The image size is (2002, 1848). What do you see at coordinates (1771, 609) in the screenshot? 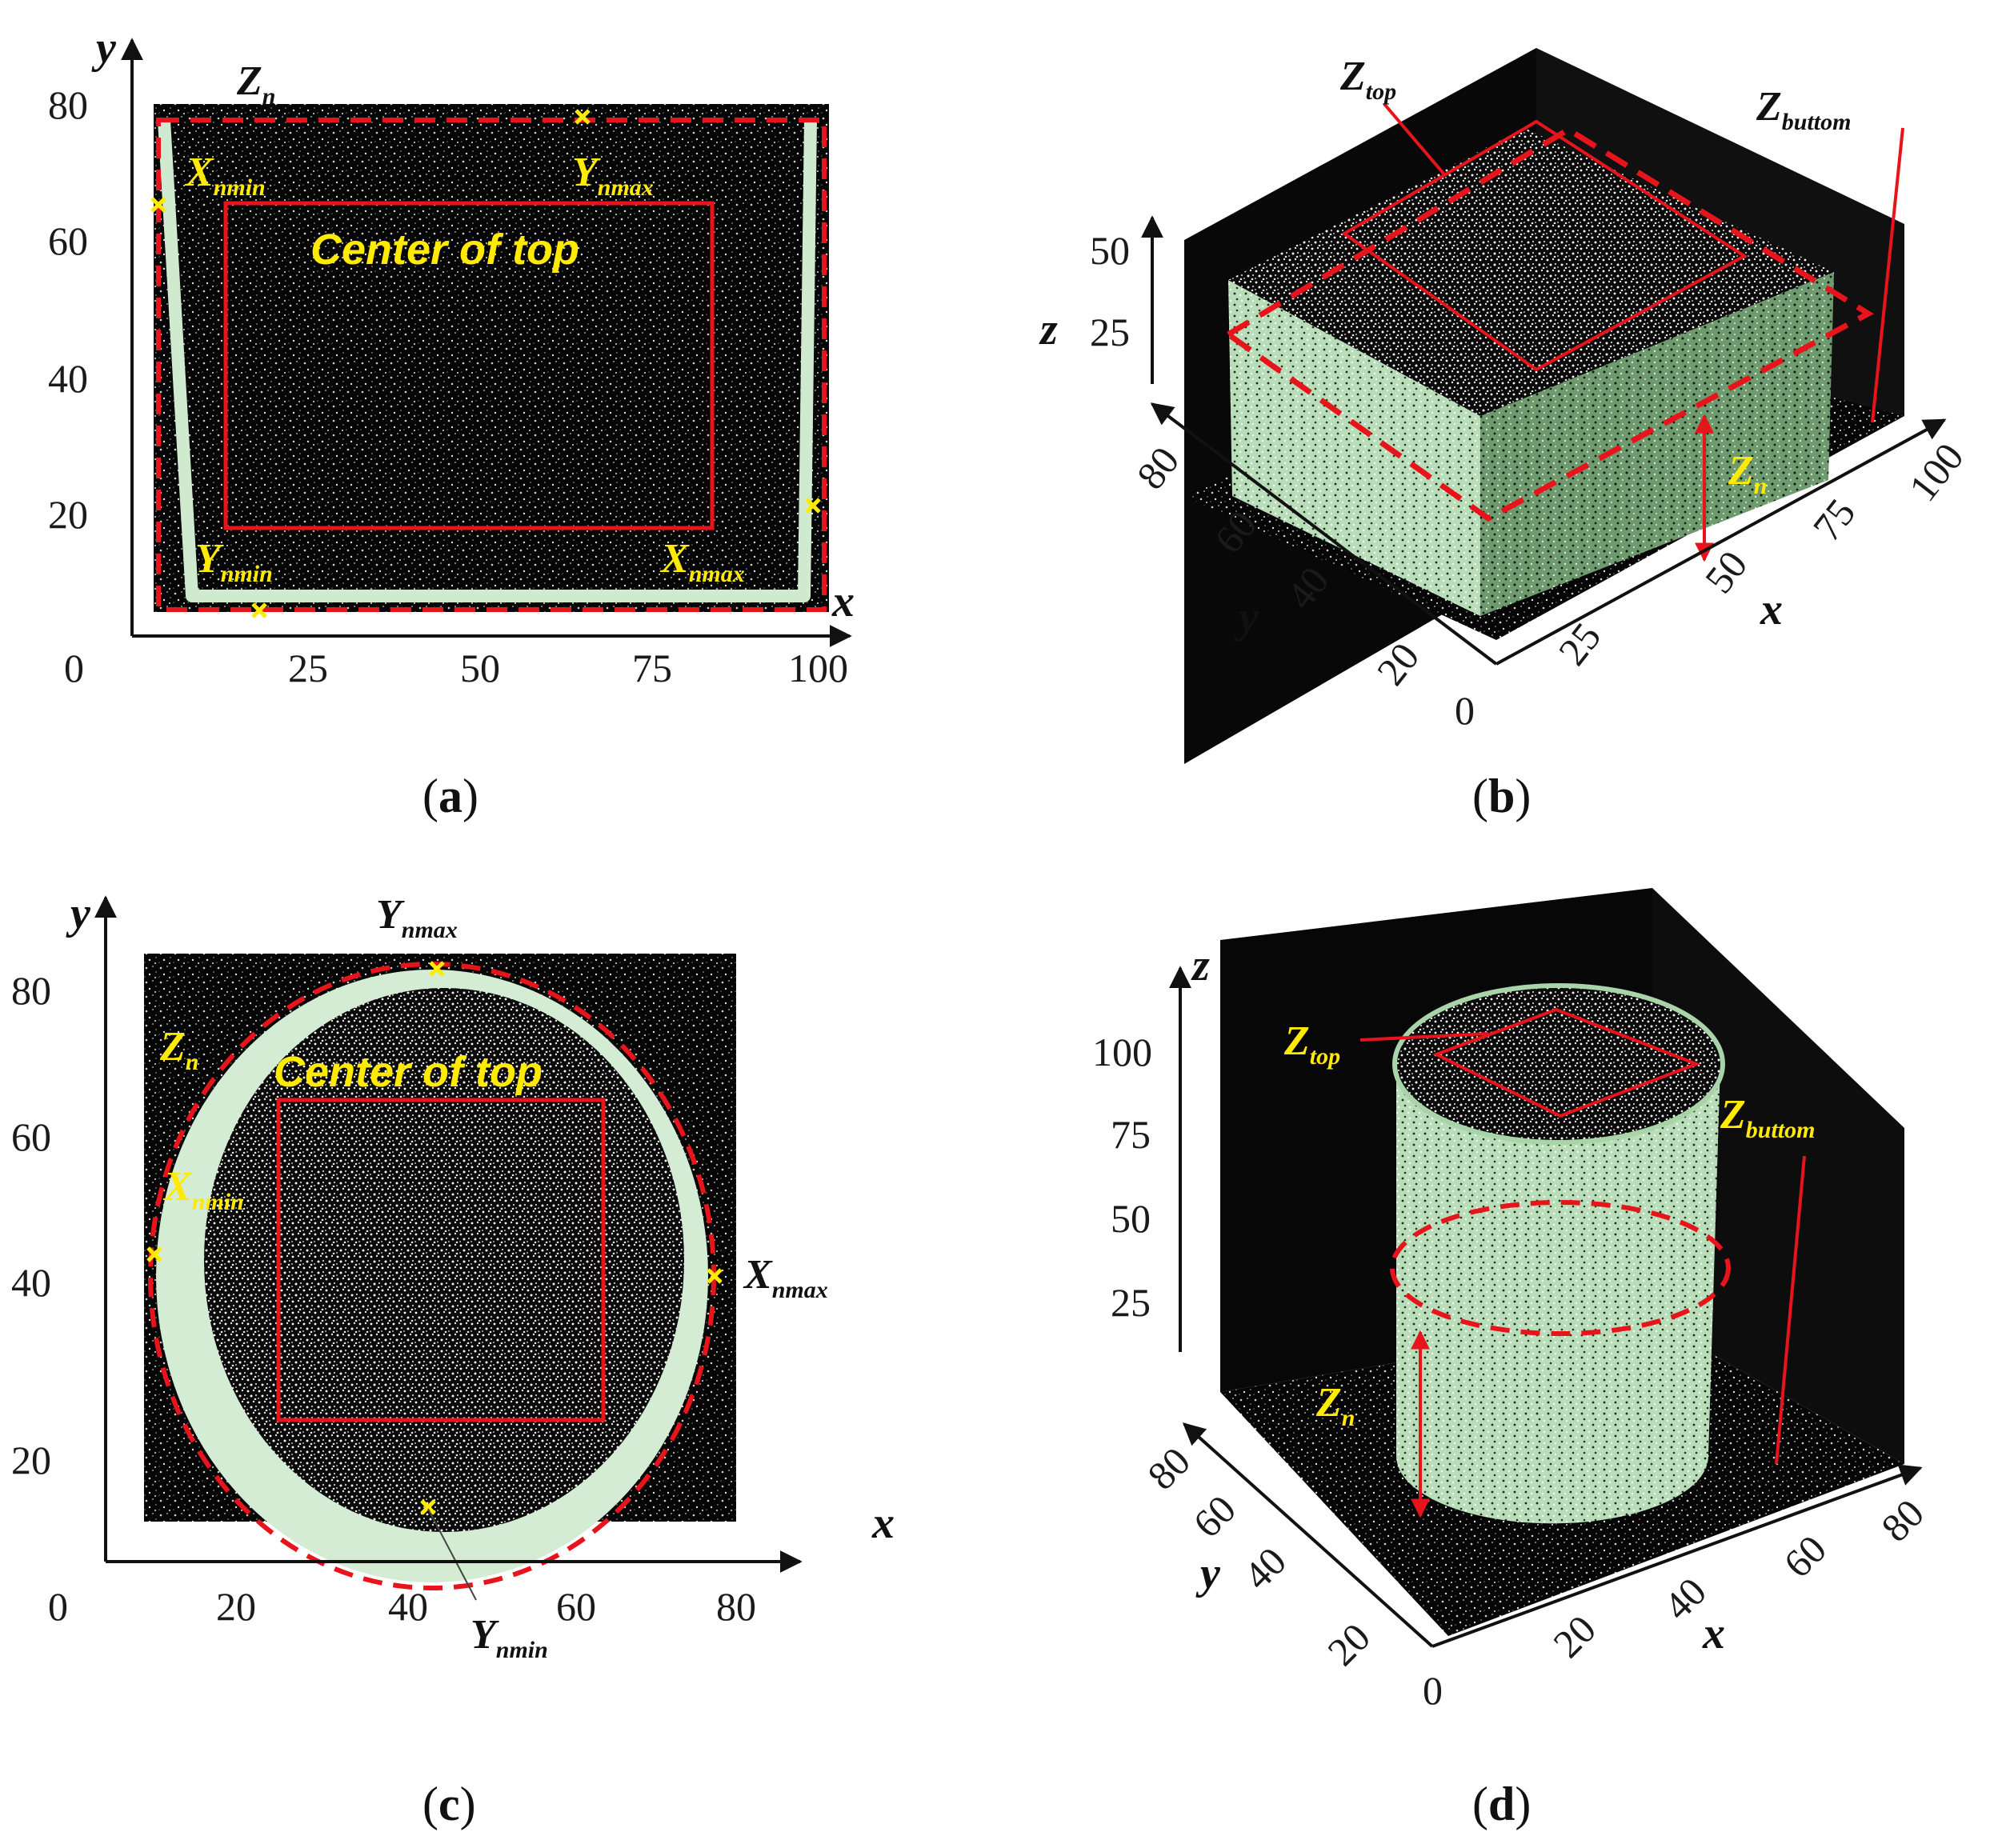
I see `axis-label-x-b: x` at bounding box center [1771, 609].